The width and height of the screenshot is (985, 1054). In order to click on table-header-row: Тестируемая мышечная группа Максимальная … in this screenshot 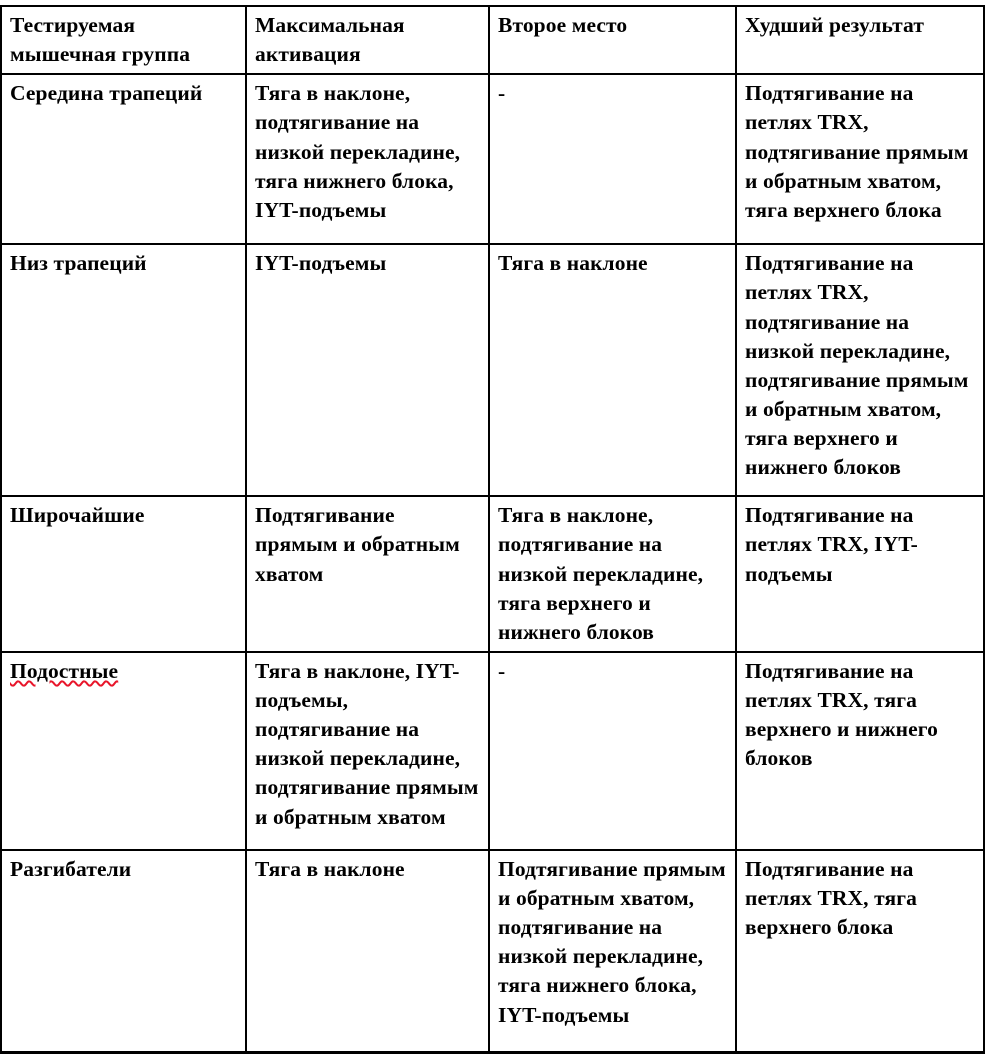, I will do `click(492, 41)`.